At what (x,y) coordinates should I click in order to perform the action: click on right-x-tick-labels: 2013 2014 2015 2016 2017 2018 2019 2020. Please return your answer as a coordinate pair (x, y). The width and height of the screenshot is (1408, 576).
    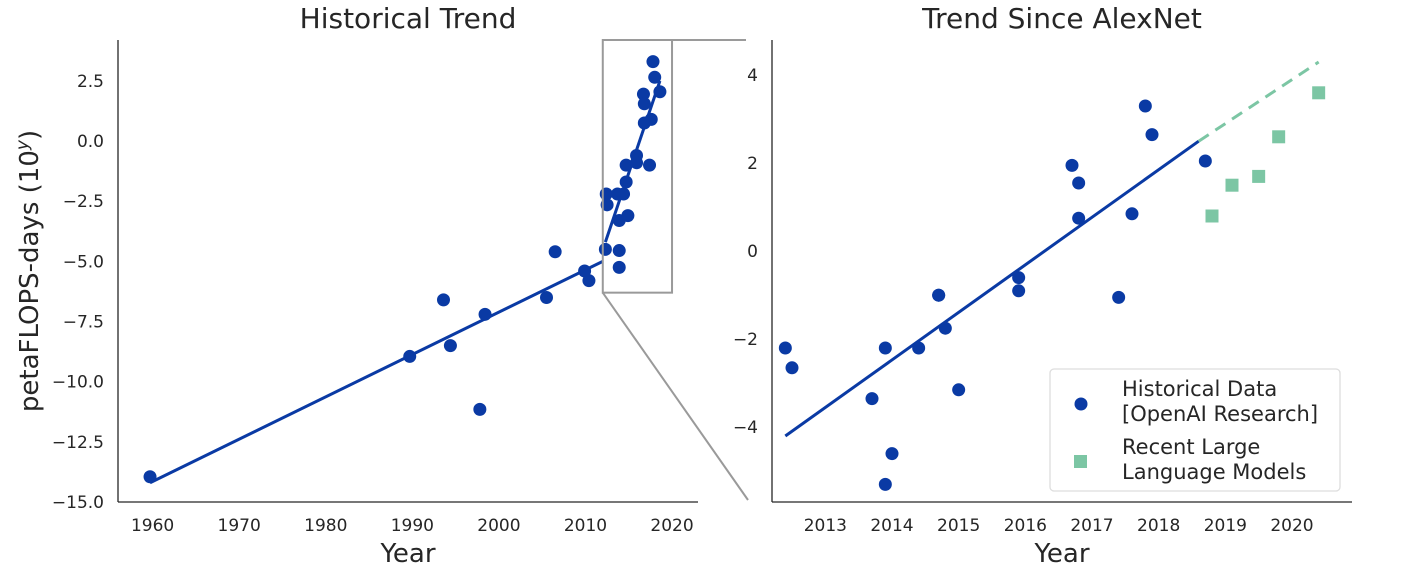
    Looking at the image, I should click on (1059, 526).